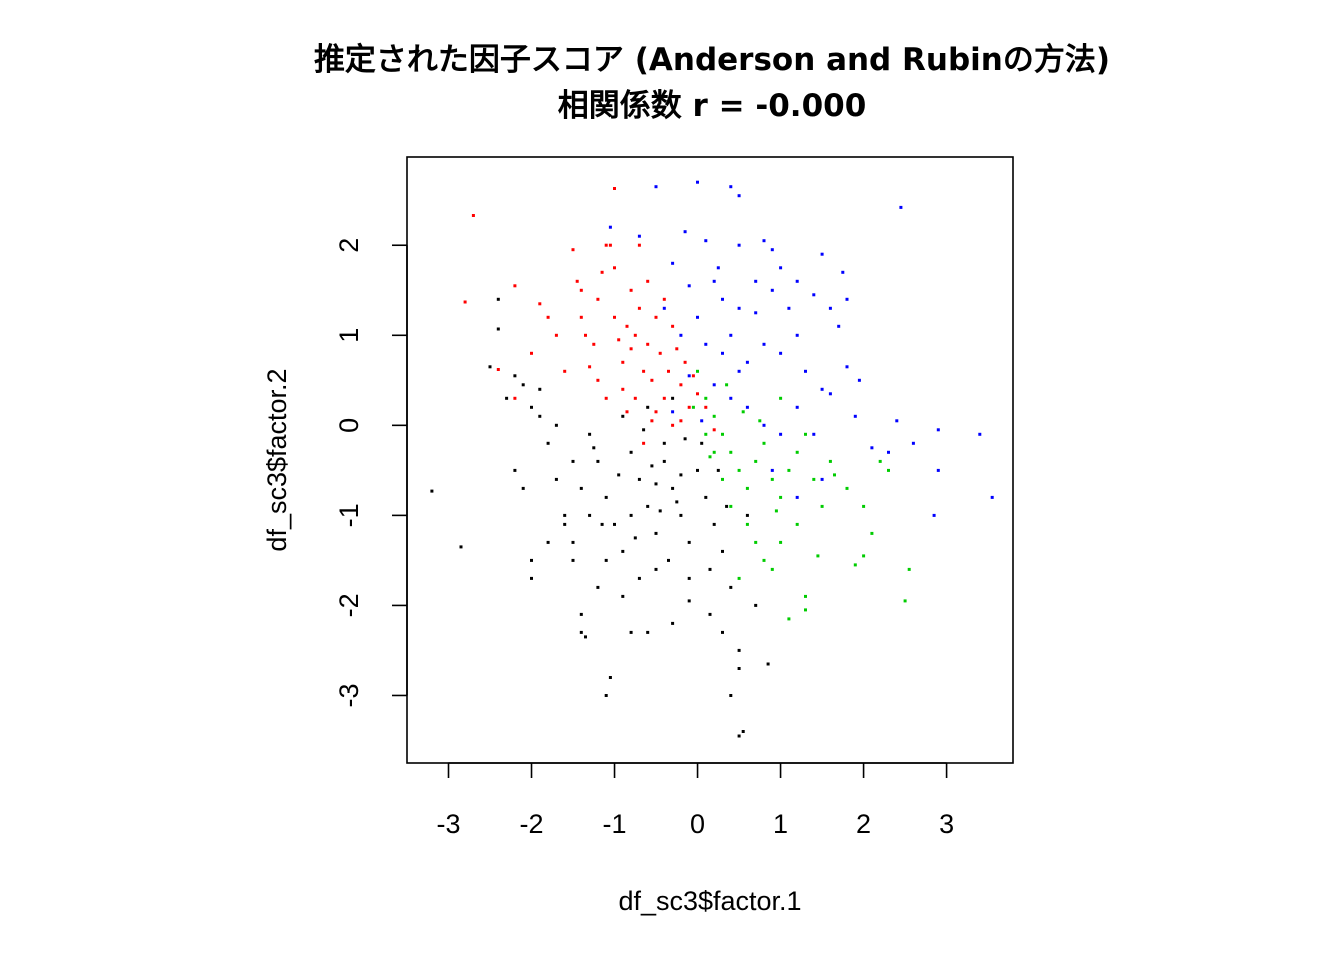 The height and width of the screenshot is (960, 1344). I want to click on chart-subtitle: 相関係数 r = -0.000, so click(712, 106).